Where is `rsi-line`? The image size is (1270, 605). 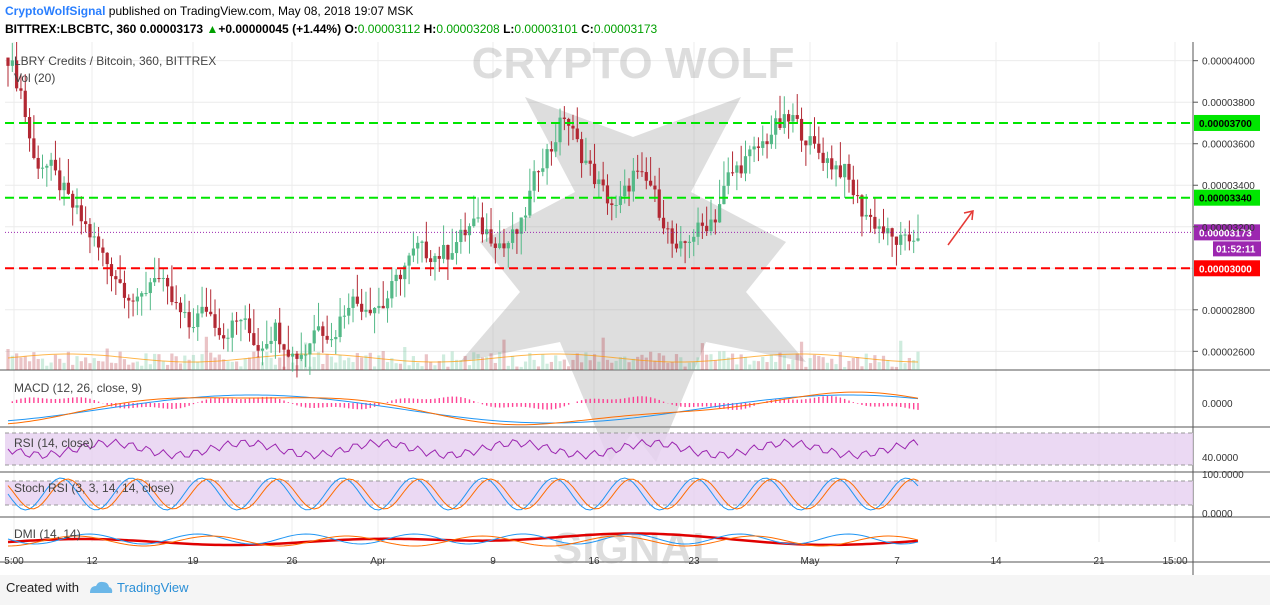
rsi-line is located at coordinates (463, 449).